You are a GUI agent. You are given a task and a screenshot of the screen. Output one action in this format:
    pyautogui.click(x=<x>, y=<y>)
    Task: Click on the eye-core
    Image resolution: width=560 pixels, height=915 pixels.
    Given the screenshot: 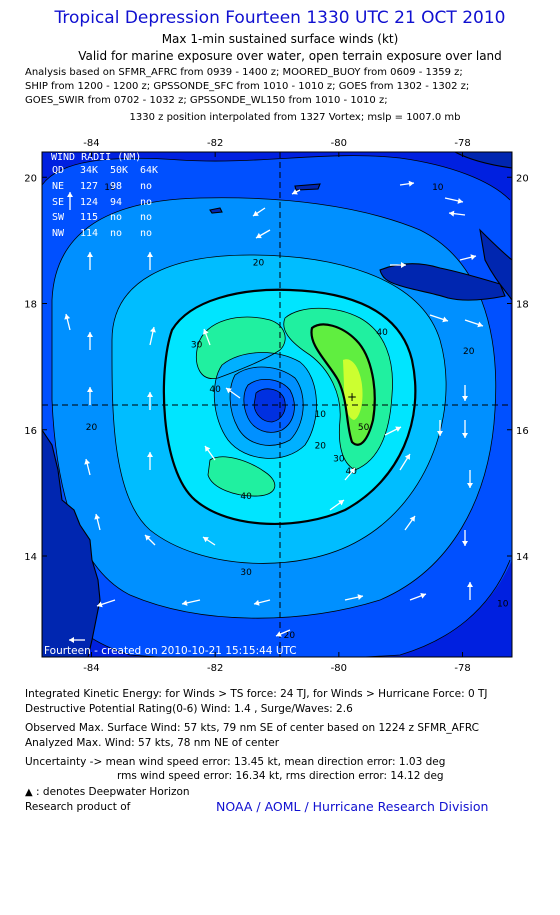 What is the action you would take?
    pyautogui.click(x=270, y=405)
    